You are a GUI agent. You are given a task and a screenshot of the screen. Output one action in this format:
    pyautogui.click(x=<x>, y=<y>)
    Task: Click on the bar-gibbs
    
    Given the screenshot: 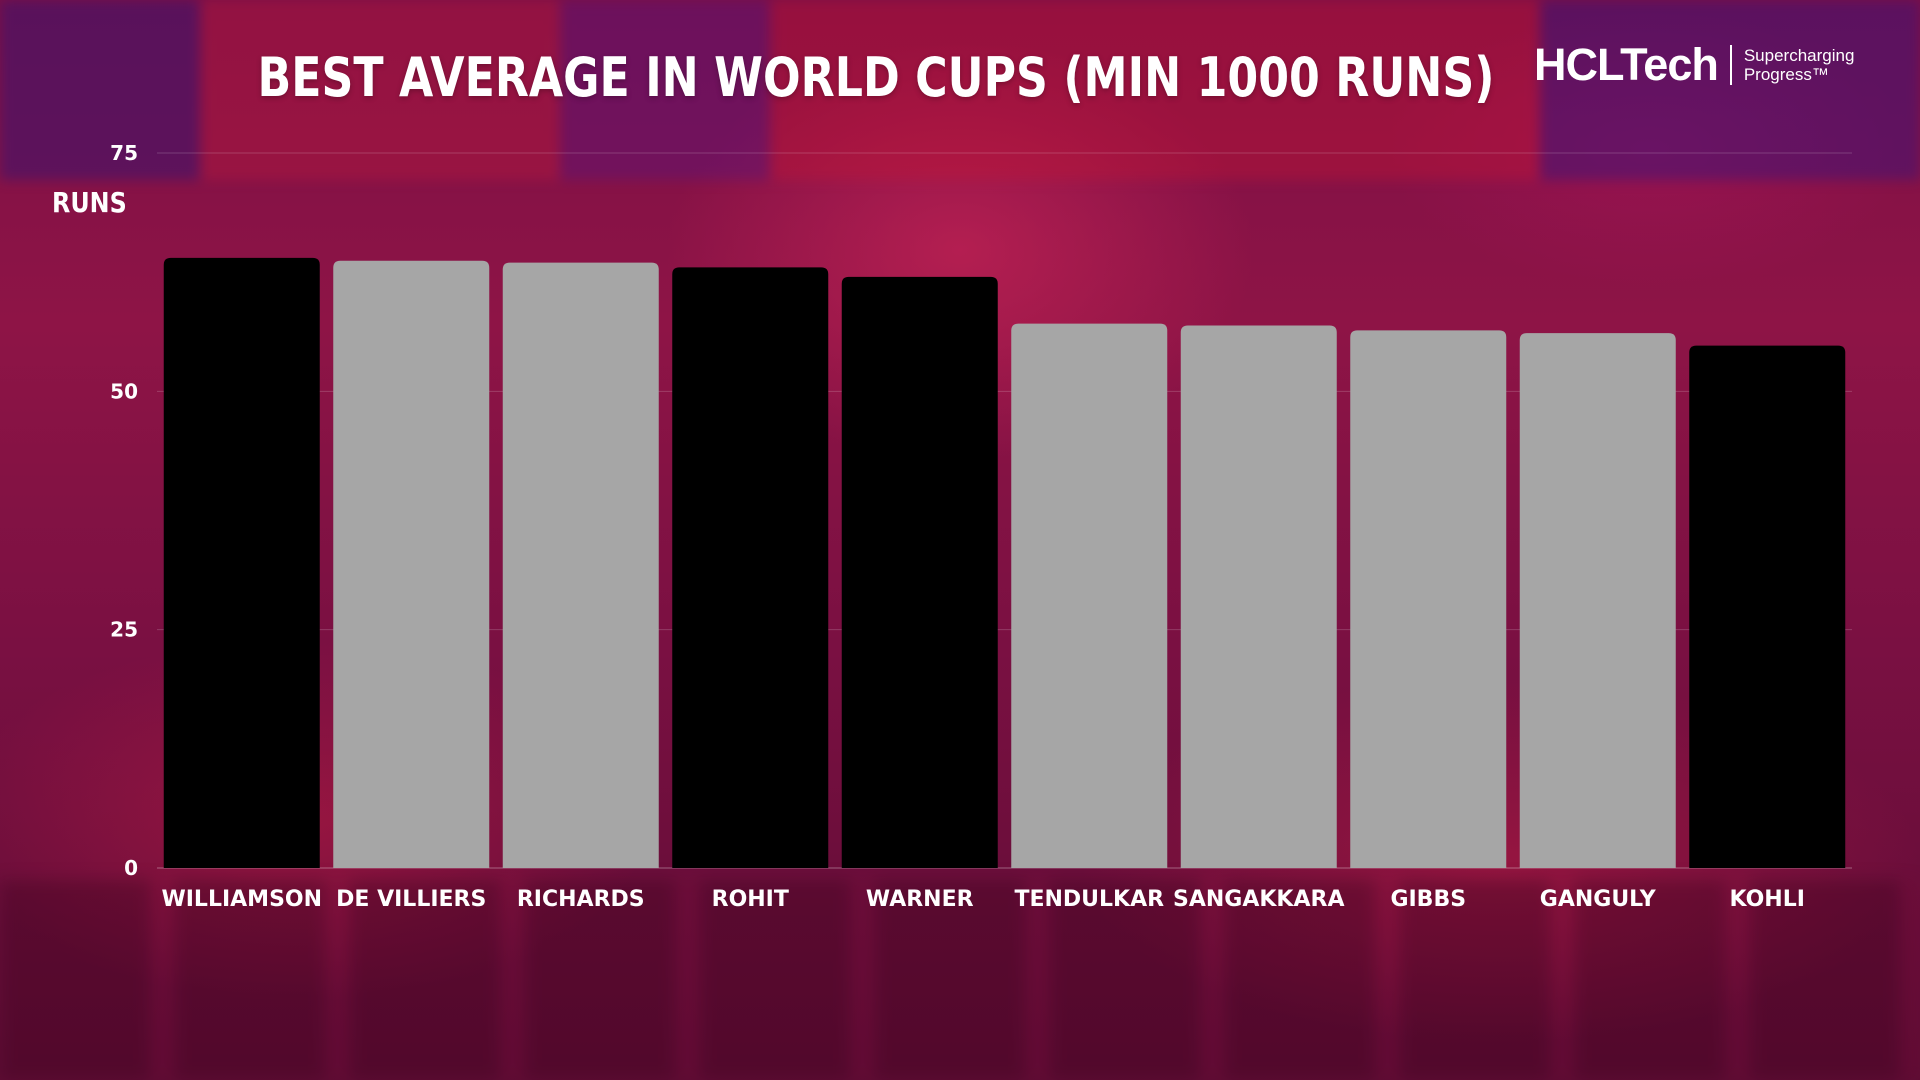 What is the action you would take?
    pyautogui.click(x=1428, y=599)
    